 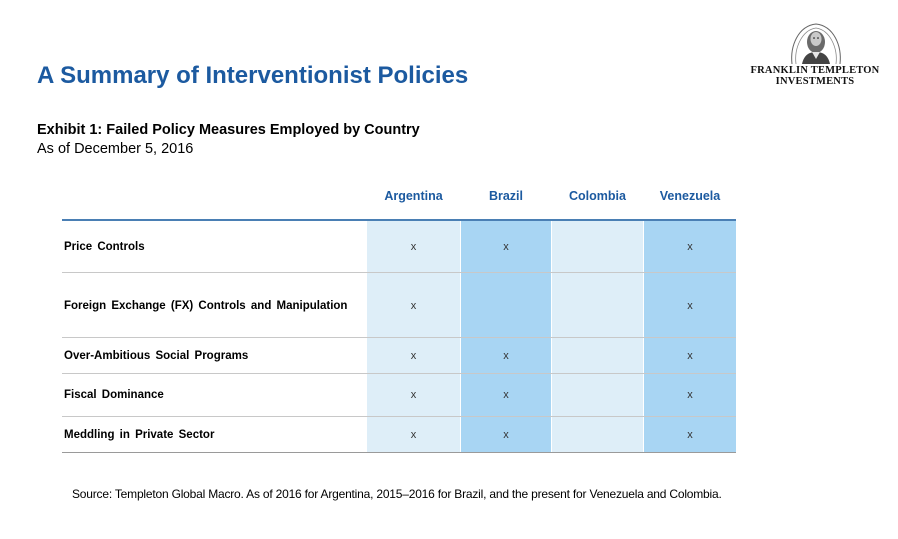 What do you see at coordinates (506, 395) in the screenshot?
I see `mark-fiscal-dominance-brazil: x` at bounding box center [506, 395].